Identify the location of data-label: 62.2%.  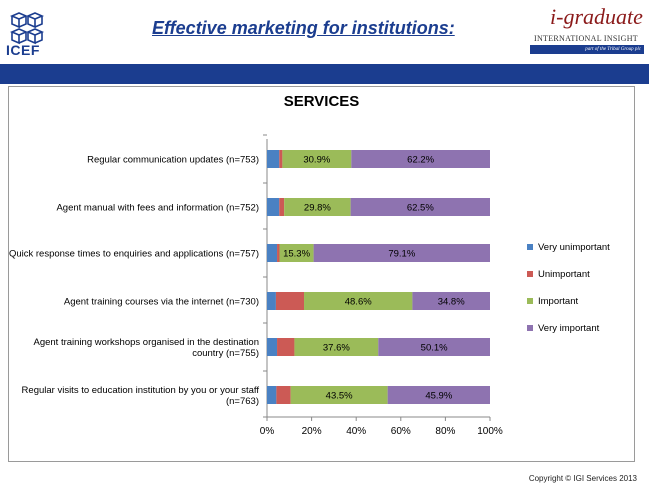
(420, 160).